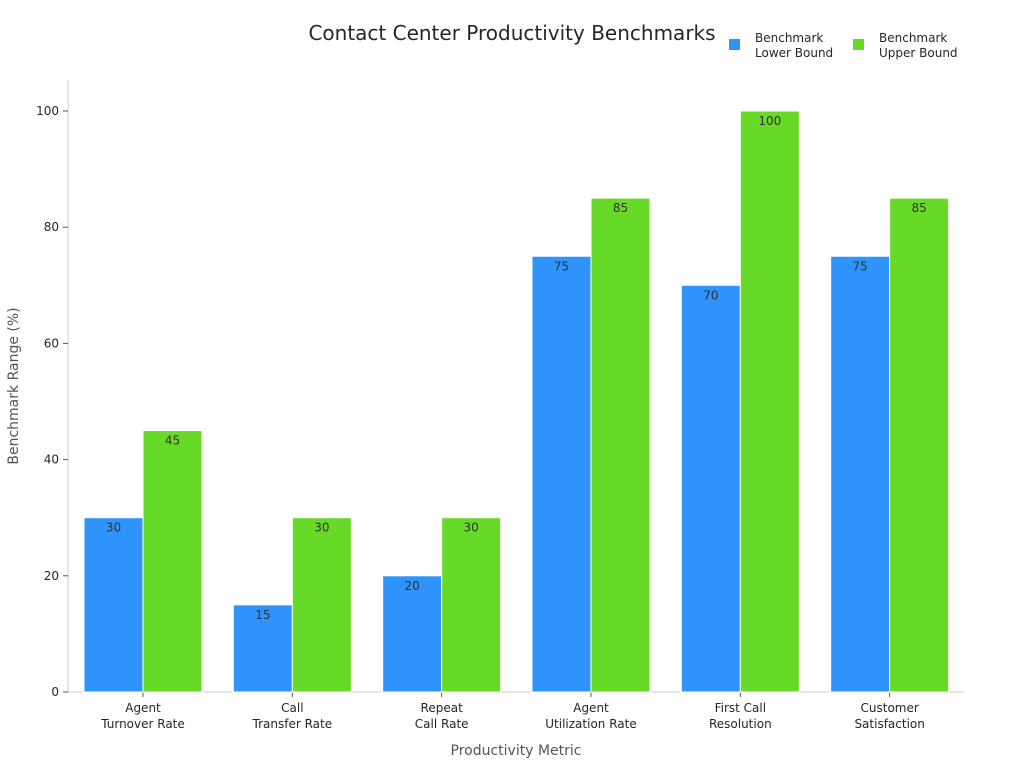 The height and width of the screenshot is (768, 1024). Describe the element at coordinates (734, 44) in the screenshot. I see `legend-swatch-lower` at that location.